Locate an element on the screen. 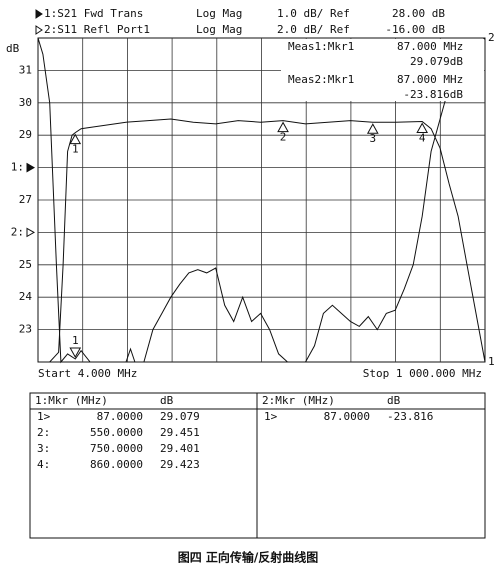 The width and height of the screenshot is (495, 571). ref-value: -16.00 dB is located at coordinates (415, 29).